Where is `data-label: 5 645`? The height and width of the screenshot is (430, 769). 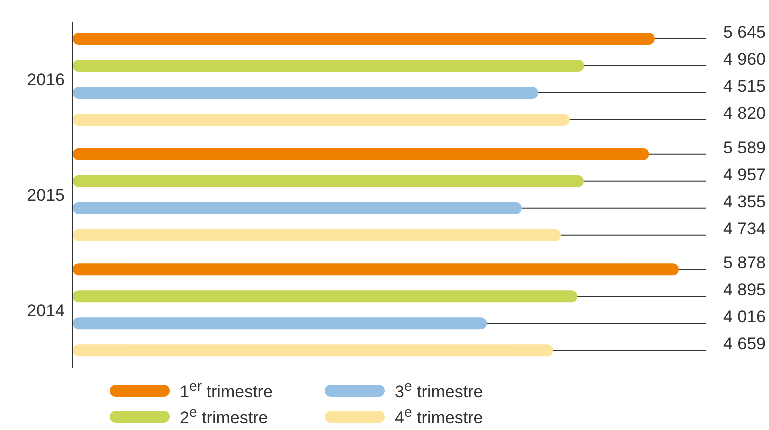 data-label: 5 645 is located at coordinates (744, 32).